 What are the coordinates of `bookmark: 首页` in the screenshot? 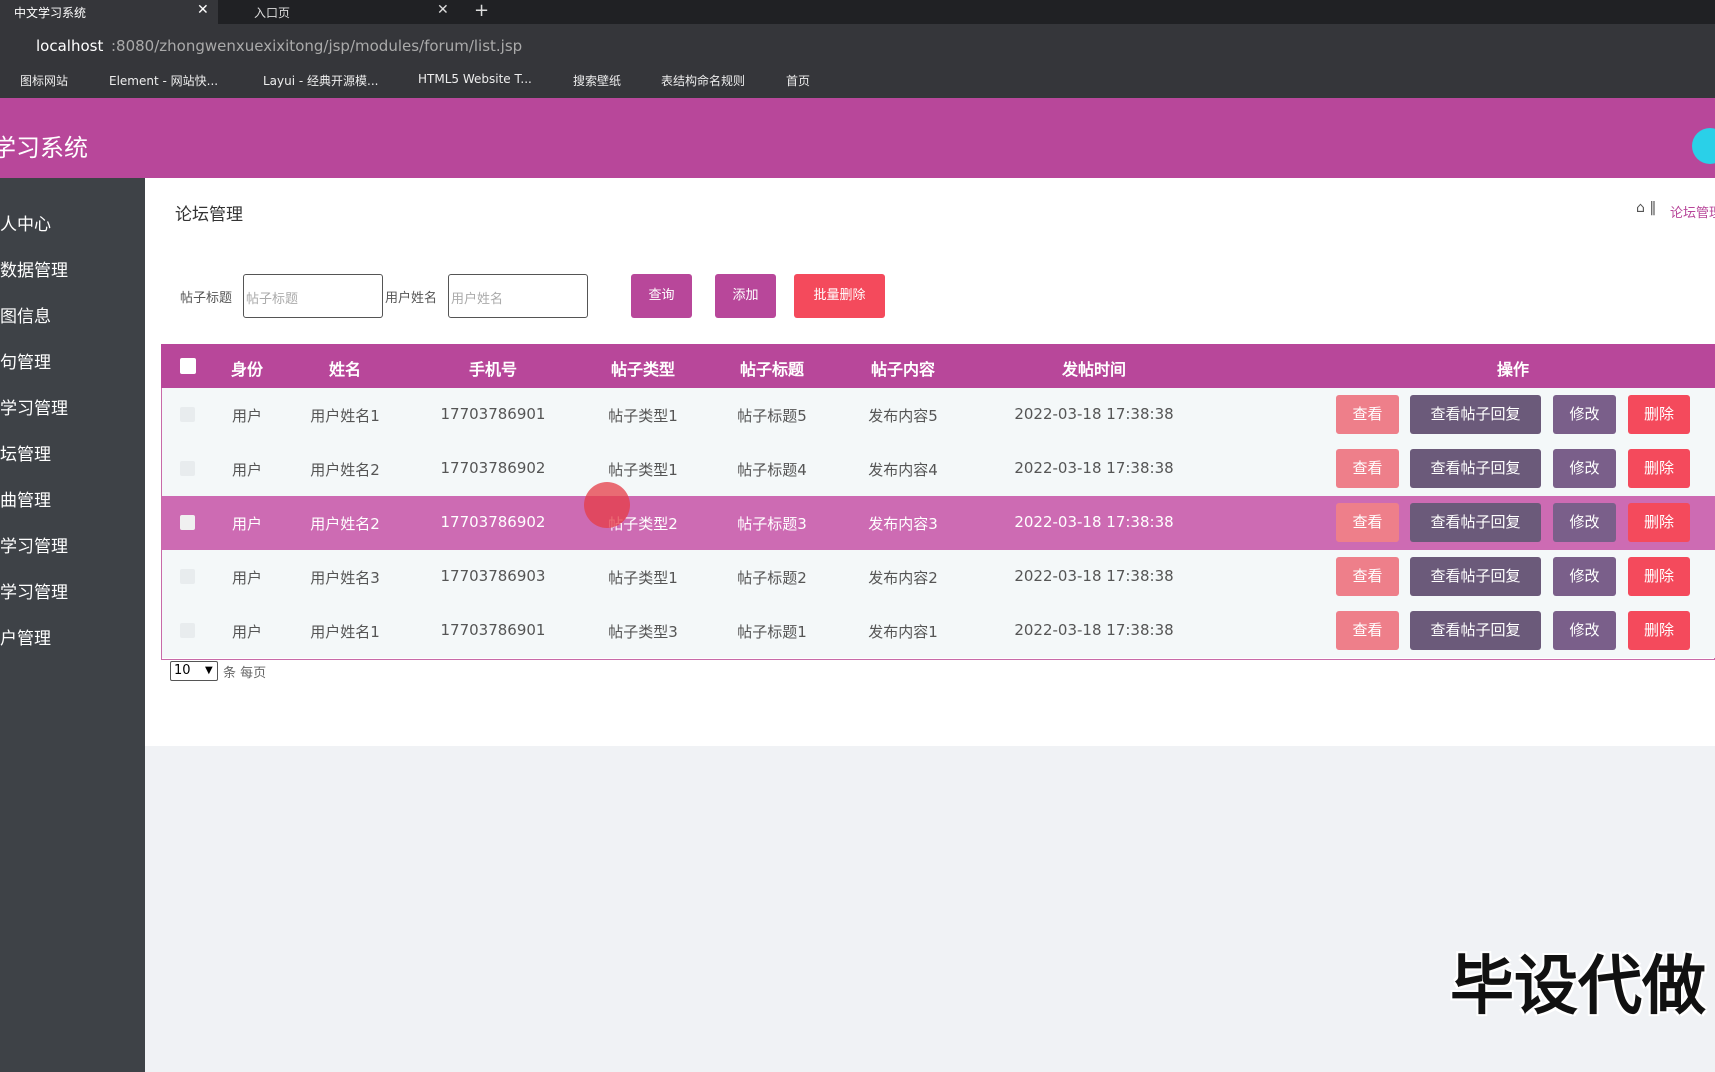 It's located at (798, 81).